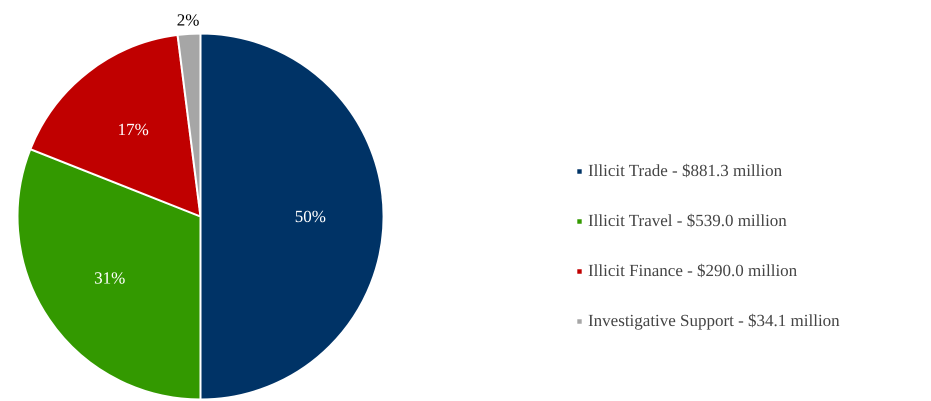 The width and height of the screenshot is (931, 401). Describe the element at coordinates (714, 321) in the screenshot. I see `legend-label: Investigative Support - $34.1 million` at that location.